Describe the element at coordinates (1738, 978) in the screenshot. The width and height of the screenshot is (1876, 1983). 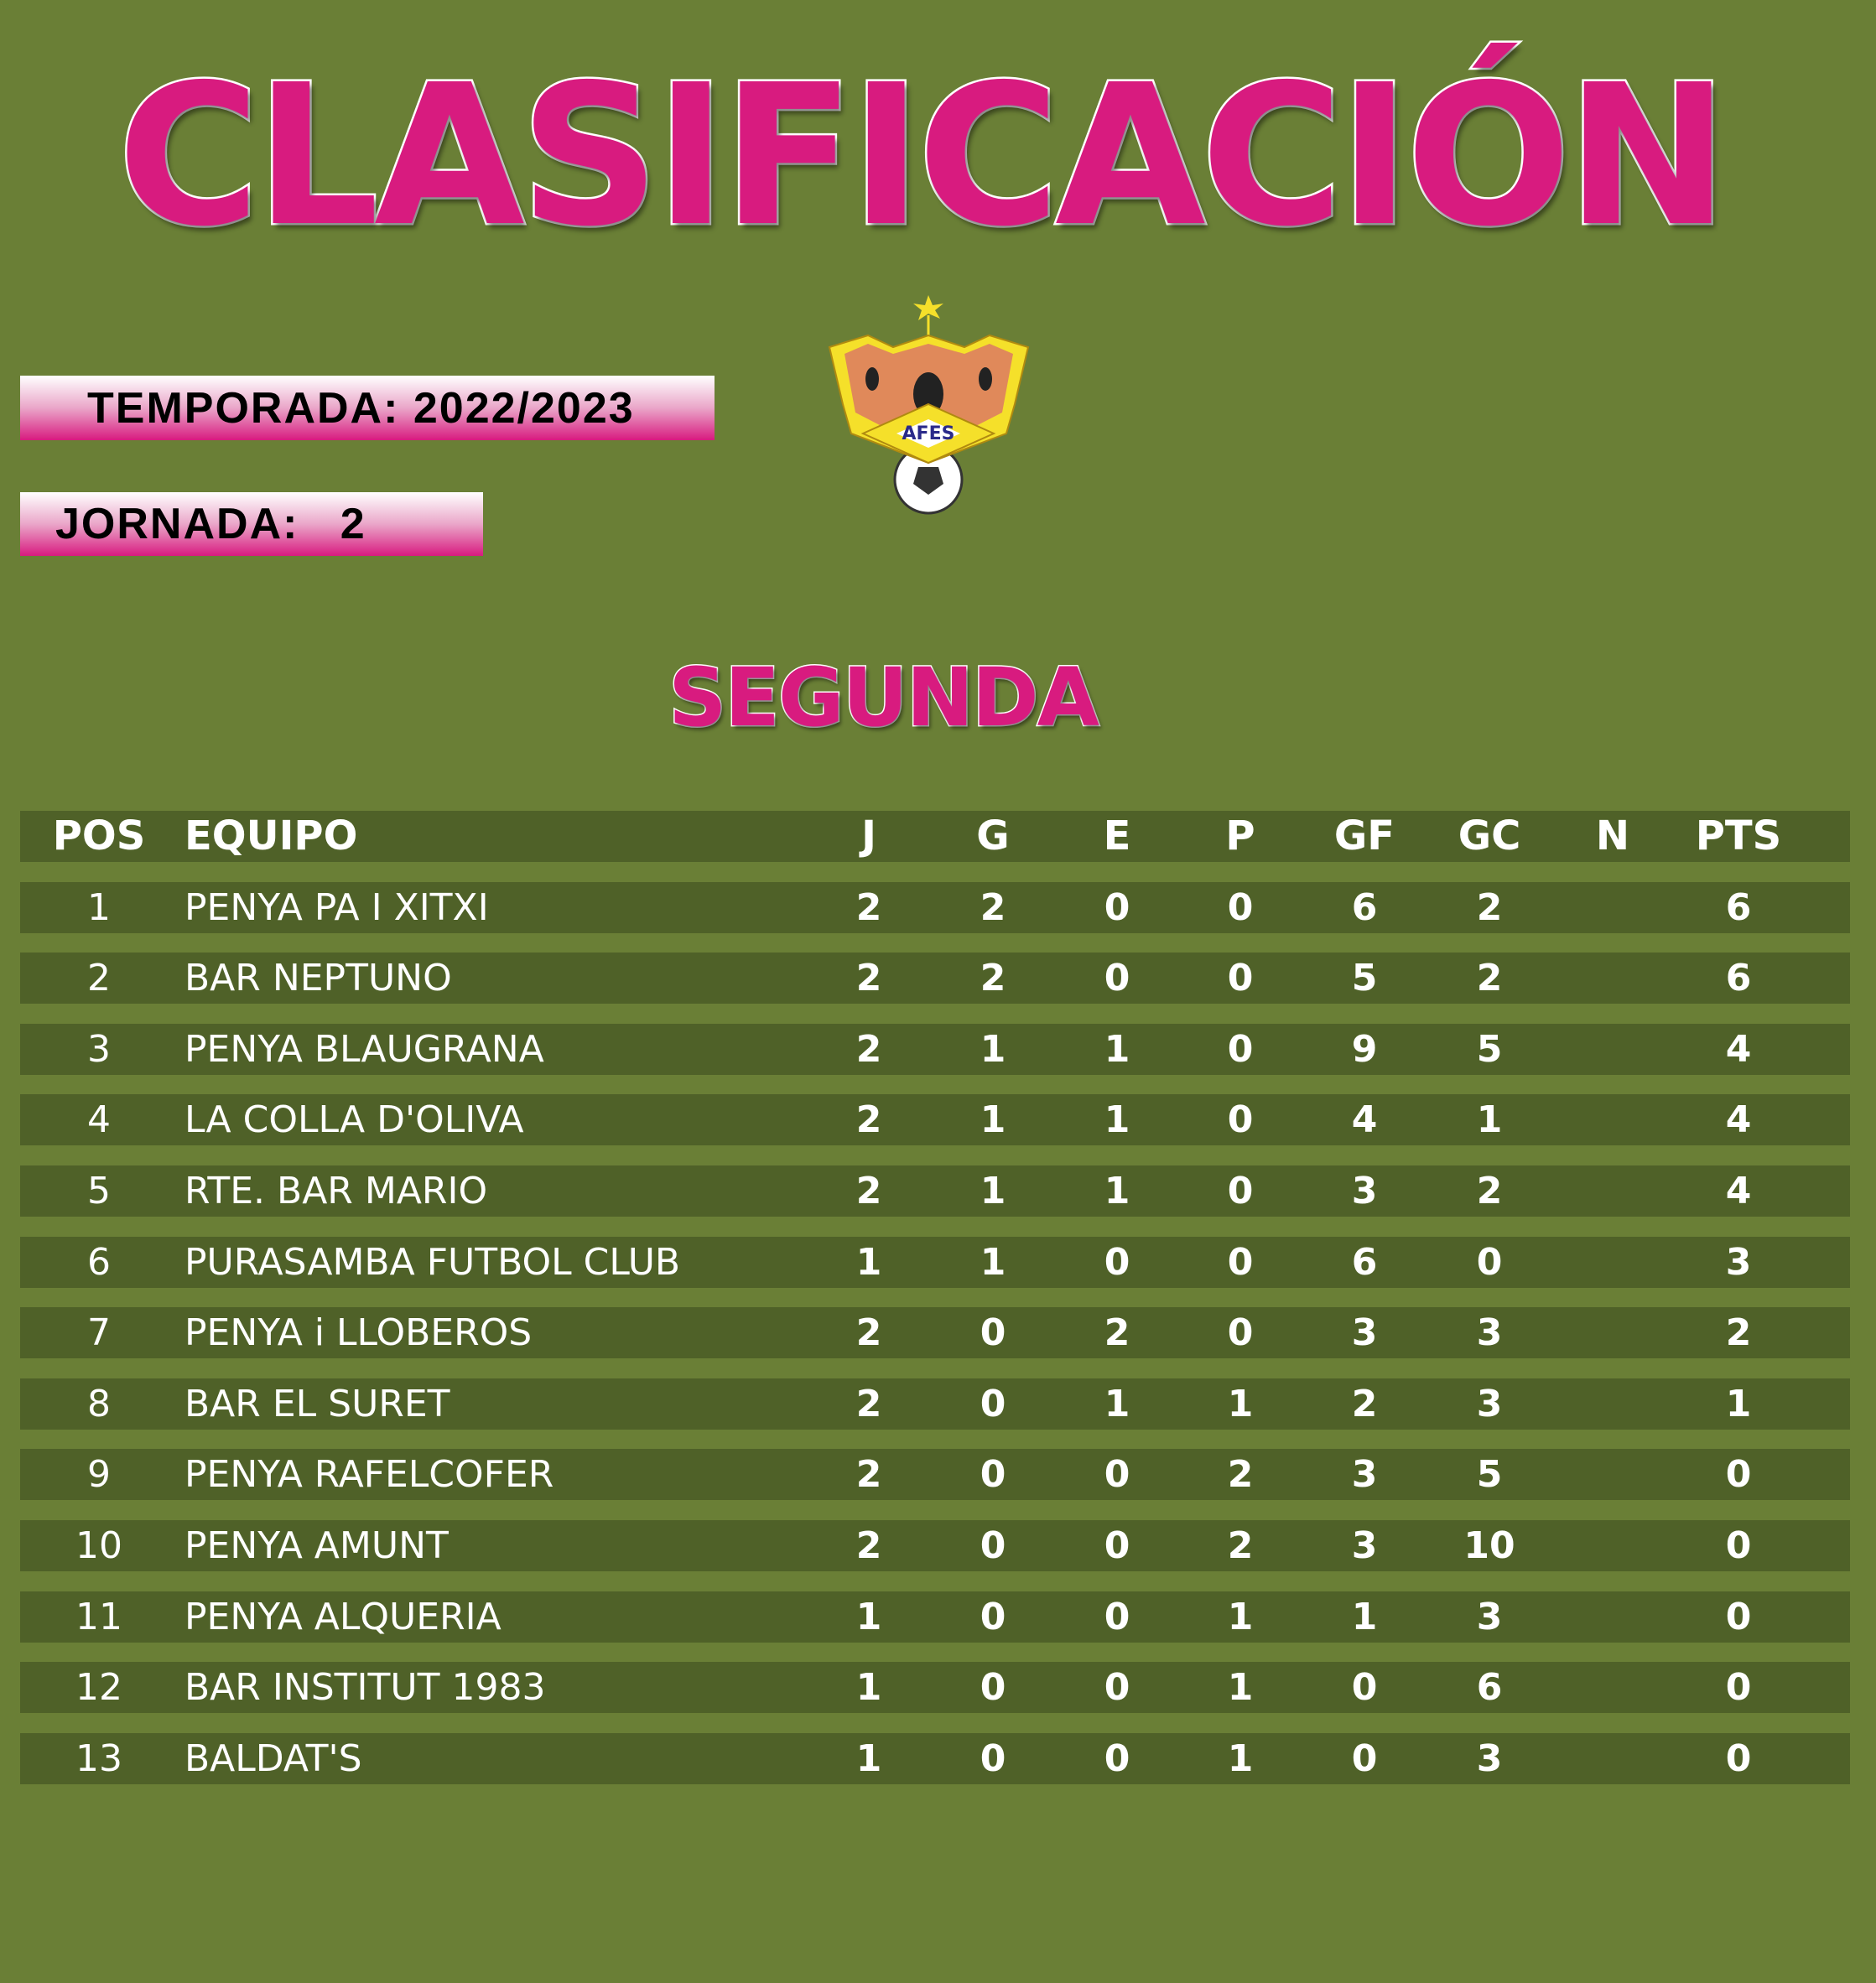
I see `cell-points: 6` at that location.